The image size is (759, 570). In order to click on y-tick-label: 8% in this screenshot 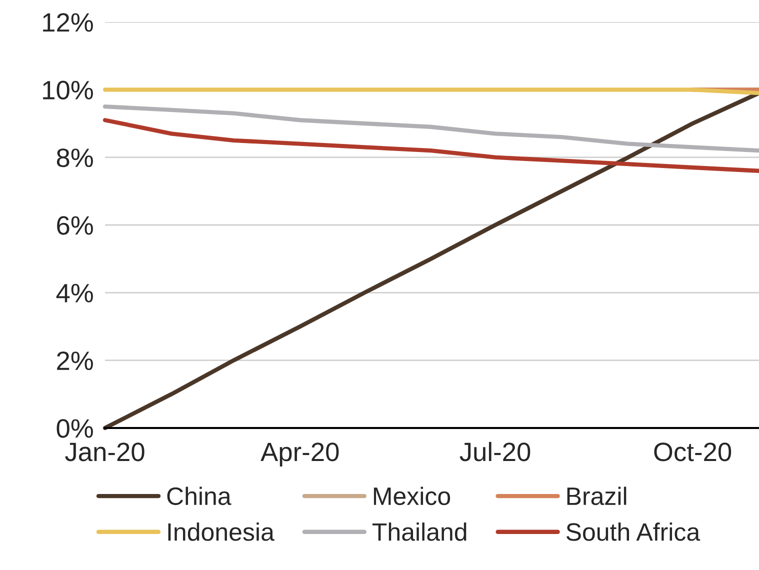, I will do `click(74, 158)`.